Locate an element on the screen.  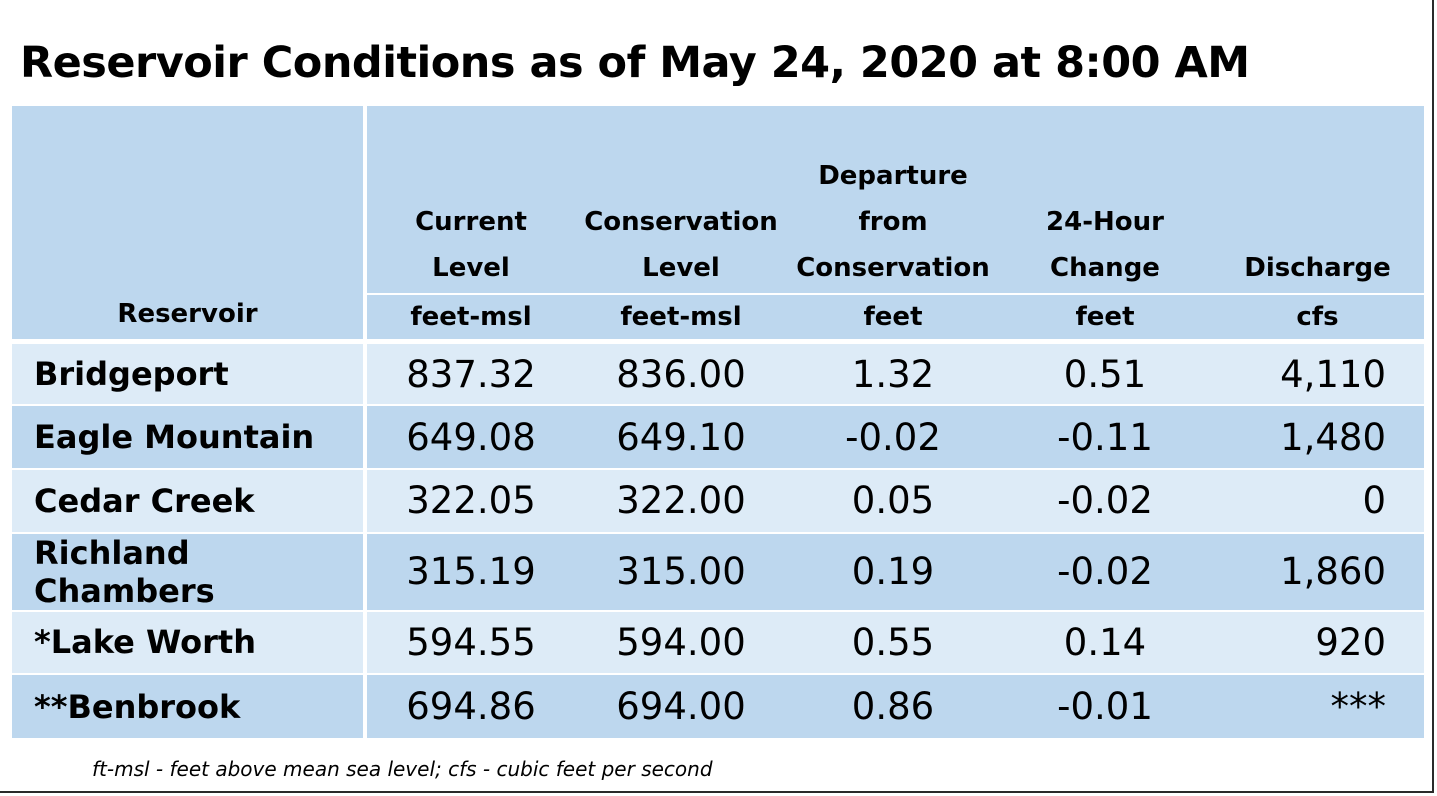
change-cell: -0.11 is located at coordinates (1105, 436).